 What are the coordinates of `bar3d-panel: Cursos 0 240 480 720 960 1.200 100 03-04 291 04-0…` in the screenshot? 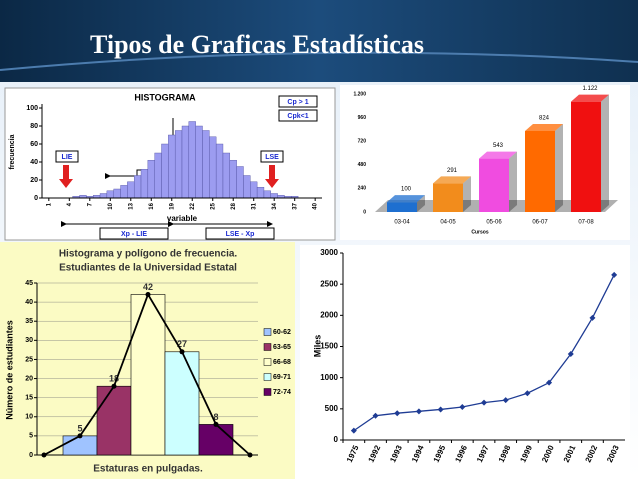 It's located at (485, 162).